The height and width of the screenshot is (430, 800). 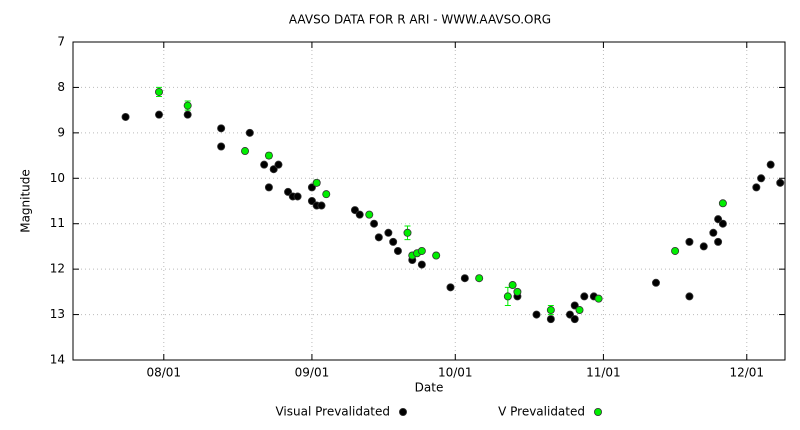 I want to click on y-tick-label: 12, so click(x=57, y=269).